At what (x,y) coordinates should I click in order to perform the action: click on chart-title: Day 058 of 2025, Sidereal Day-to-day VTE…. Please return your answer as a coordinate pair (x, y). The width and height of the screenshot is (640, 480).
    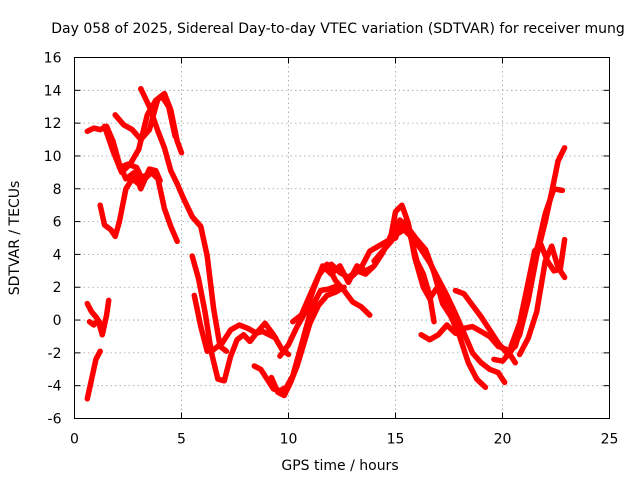
    Looking at the image, I should click on (338, 29).